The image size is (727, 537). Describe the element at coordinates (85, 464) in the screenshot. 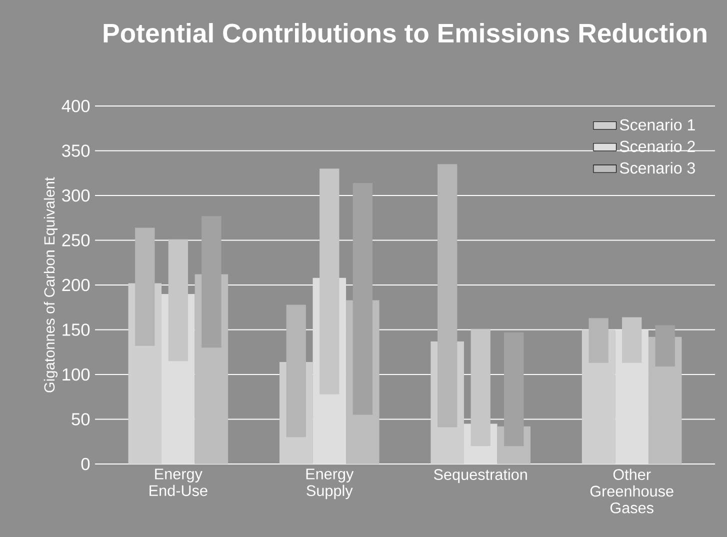

I see `y-tick-label: 0` at that location.